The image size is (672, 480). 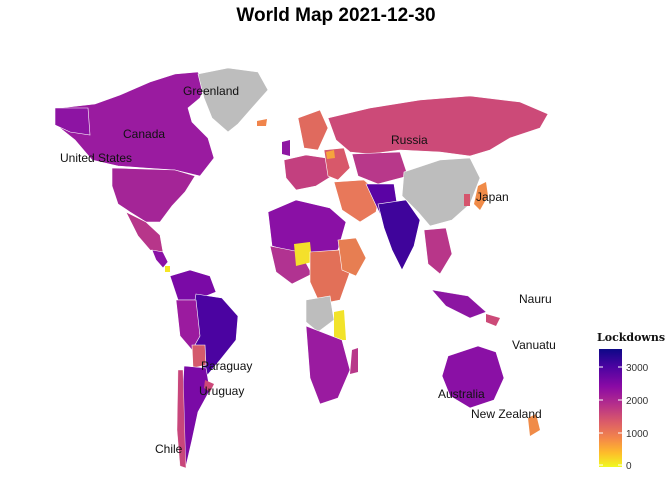 I want to click on region-central-america, so click(x=160, y=259).